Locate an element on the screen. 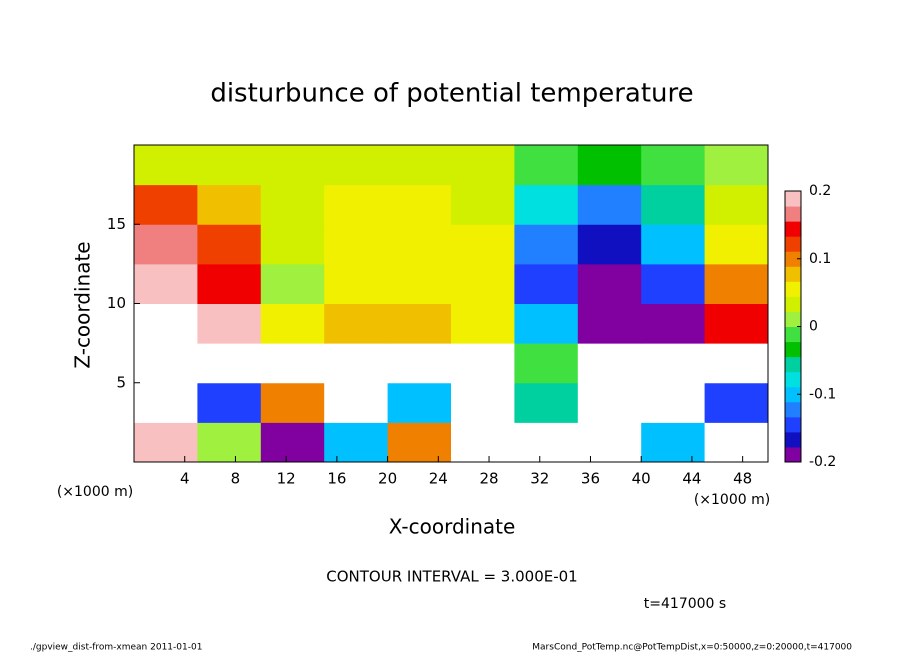 This screenshot has height=658, width=904. annotation: CONTOUR INTERVAL = 3.000E-01 is located at coordinates (451, 577).